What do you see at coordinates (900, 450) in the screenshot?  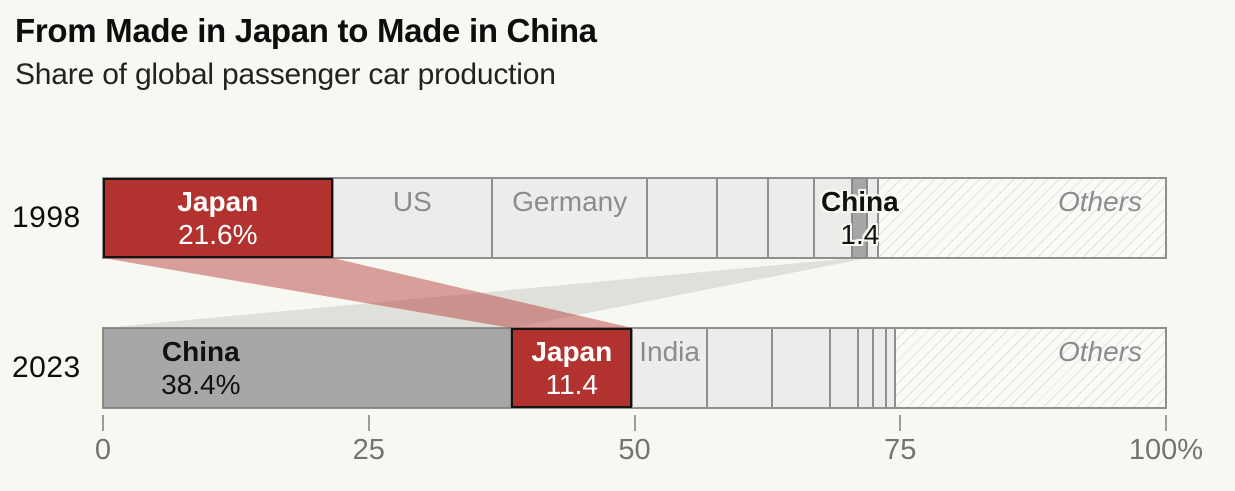 I see `axis-tick-label: 75` at bounding box center [900, 450].